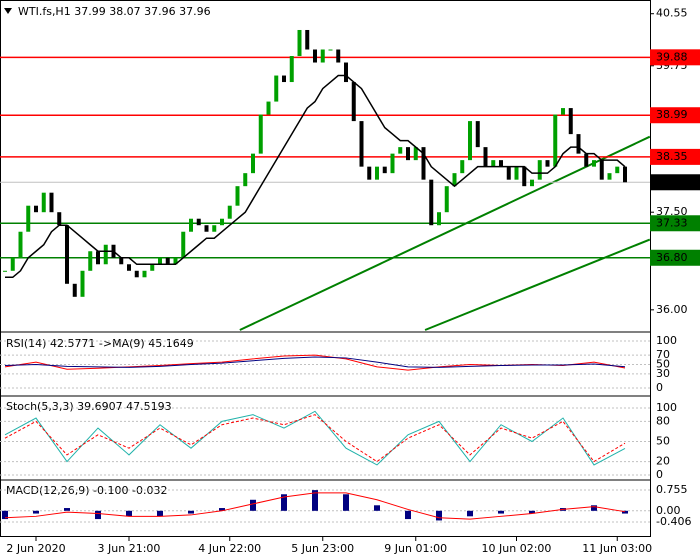 This screenshot has width=700, height=560. Describe the element at coordinates (89, 406) in the screenshot. I see `panel-title: Stoch(5,3,3) 39.6907 47.5193` at that location.